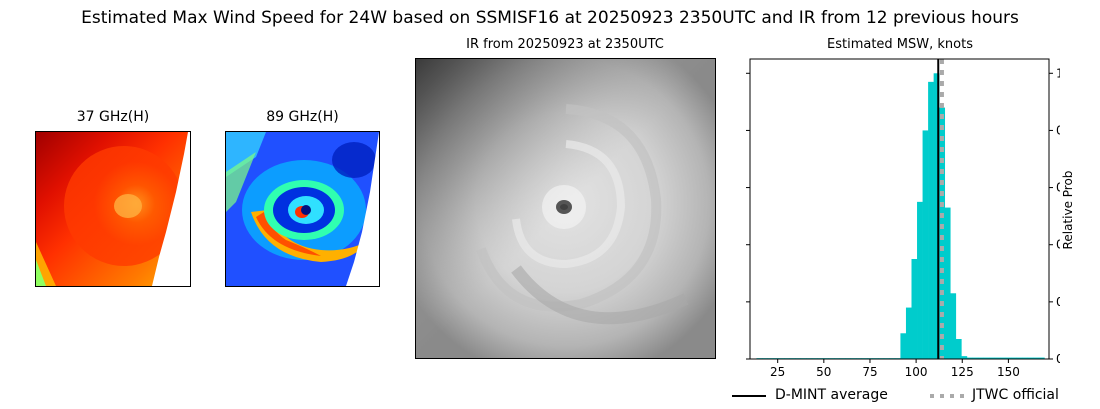 This screenshot has width=1100, height=409. I want to click on x-tick-label: 125, so click(962, 372).